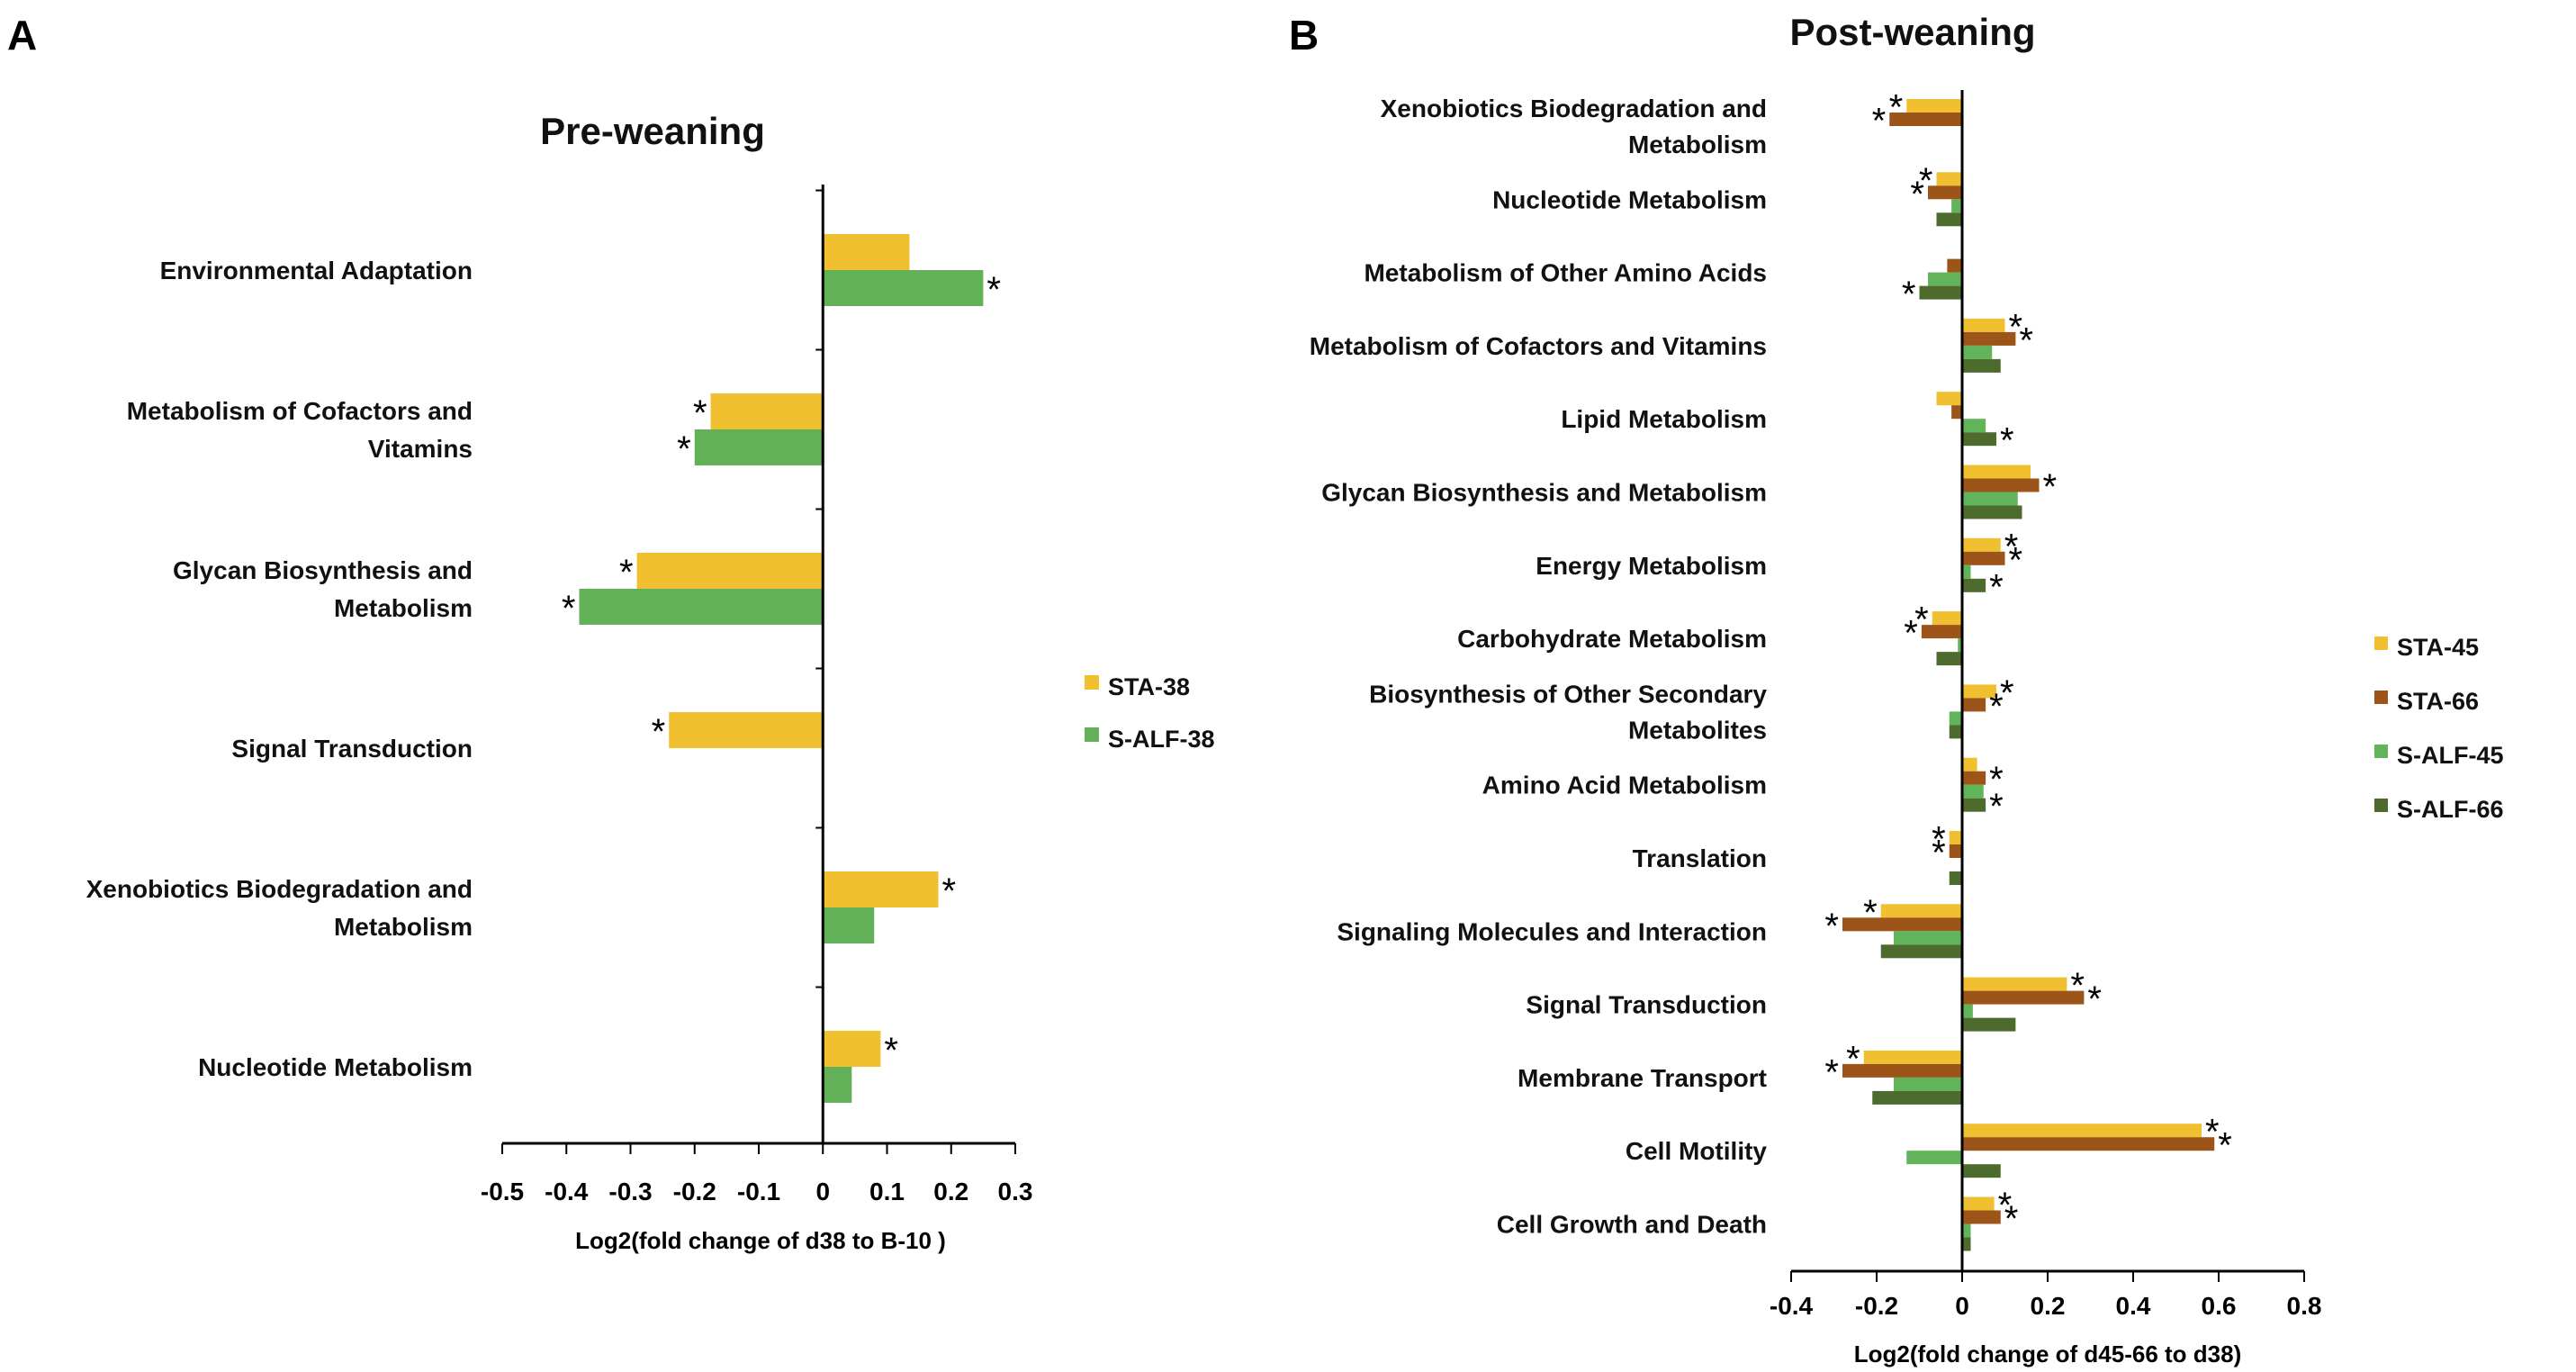 The image size is (2576, 1372). What do you see at coordinates (567, 1191) in the screenshot?
I see `pre-weaning-x-tick-label: -0.4` at bounding box center [567, 1191].